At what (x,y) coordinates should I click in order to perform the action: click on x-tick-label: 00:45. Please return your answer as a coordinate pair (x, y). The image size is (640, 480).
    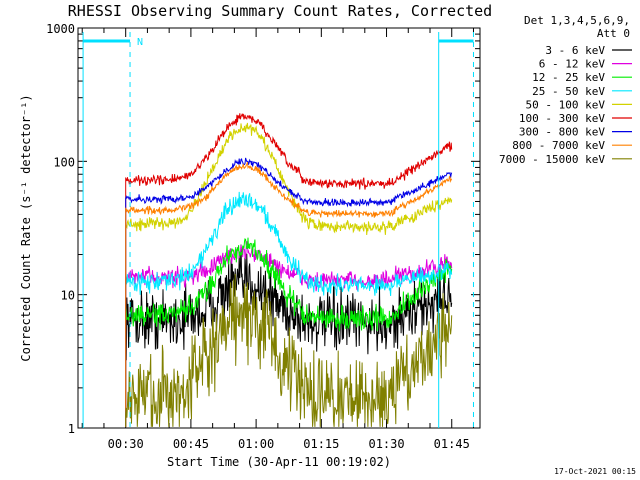
    Looking at the image, I should click on (191, 444).